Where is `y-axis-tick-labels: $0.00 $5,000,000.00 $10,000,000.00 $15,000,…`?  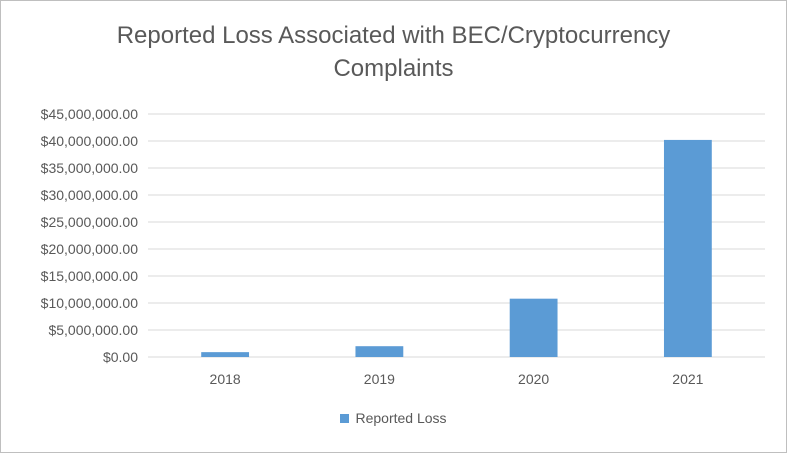 y-axis-tick-labels: $0.00 $5,000,000.00 $10,000,000.00 $15,000,… is located at coordinates (90, 235).